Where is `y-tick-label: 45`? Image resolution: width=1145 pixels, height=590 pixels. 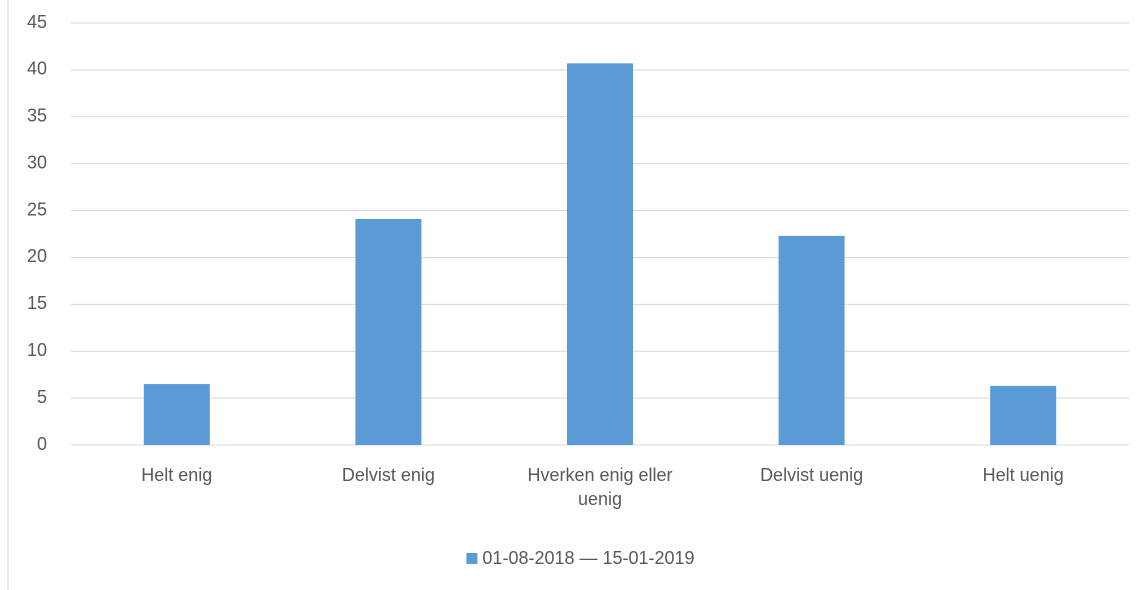
y-tick-label: 45 is located at coordinates (37, 22).